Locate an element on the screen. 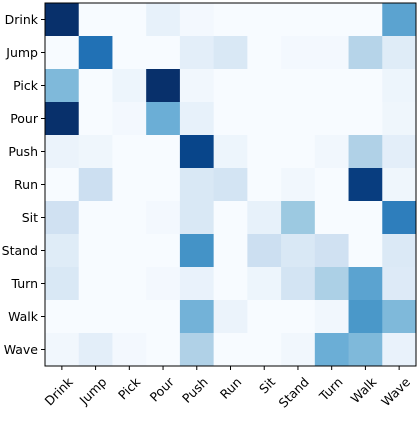  x-tick-label: Push is located at coordinates (195, 390).